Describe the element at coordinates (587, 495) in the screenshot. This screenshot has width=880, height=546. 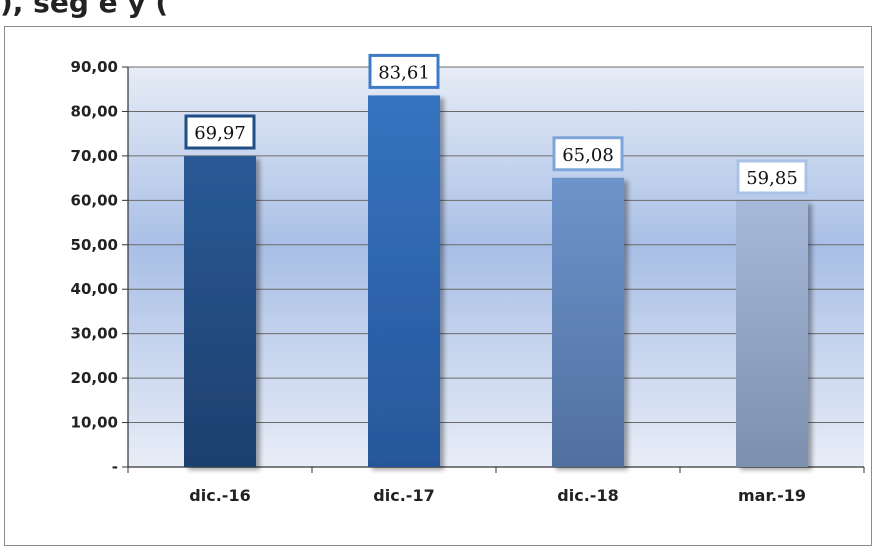
I see `x-category-label: dic.-18` at that location.